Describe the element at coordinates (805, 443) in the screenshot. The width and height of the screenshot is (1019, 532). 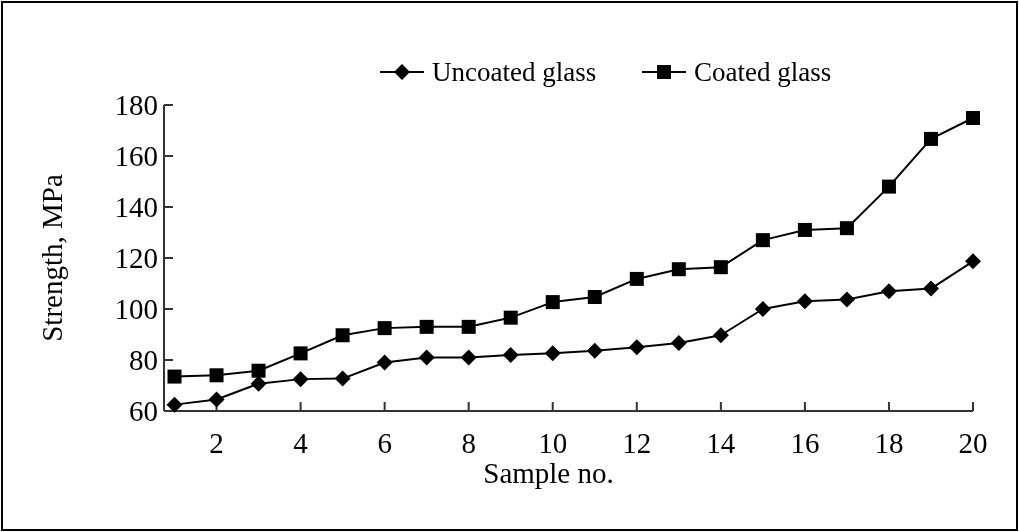
I see `x-tick-label: 16` at that location.